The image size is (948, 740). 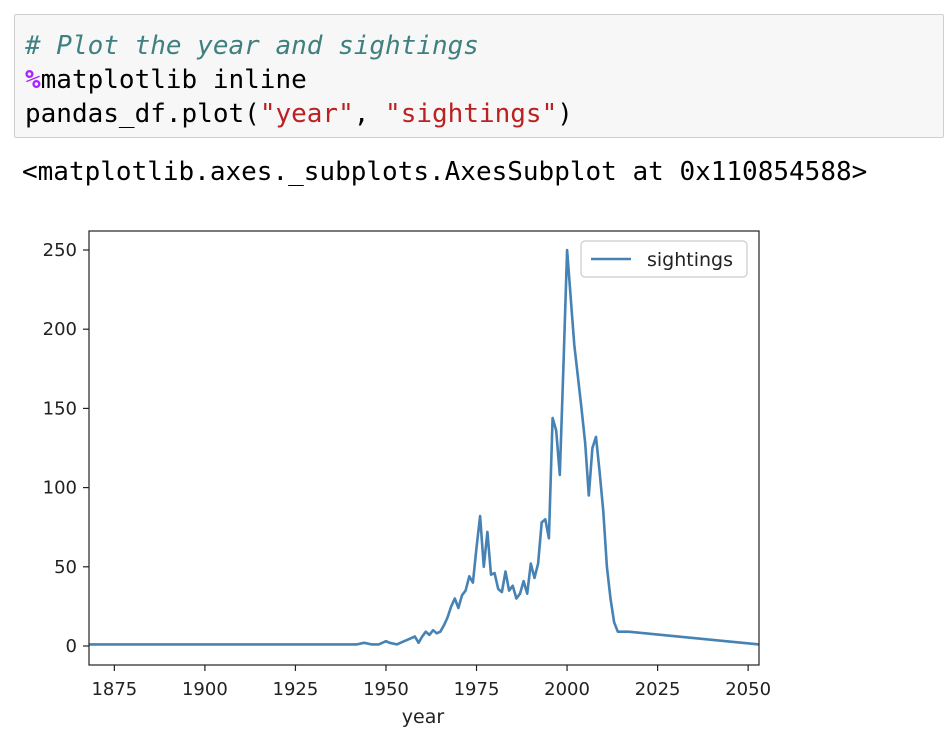 I want to click on x-tick-label-2025: 2025, so click(x=658, y=689).